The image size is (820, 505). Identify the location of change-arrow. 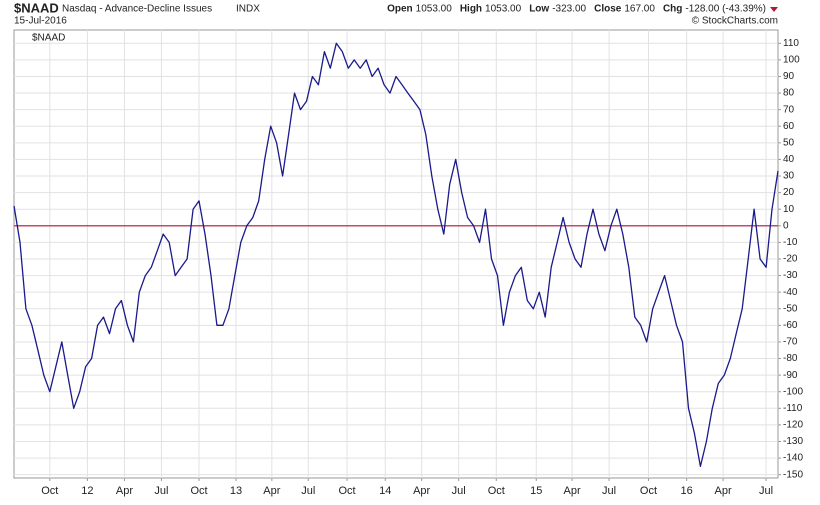
(774, 9).